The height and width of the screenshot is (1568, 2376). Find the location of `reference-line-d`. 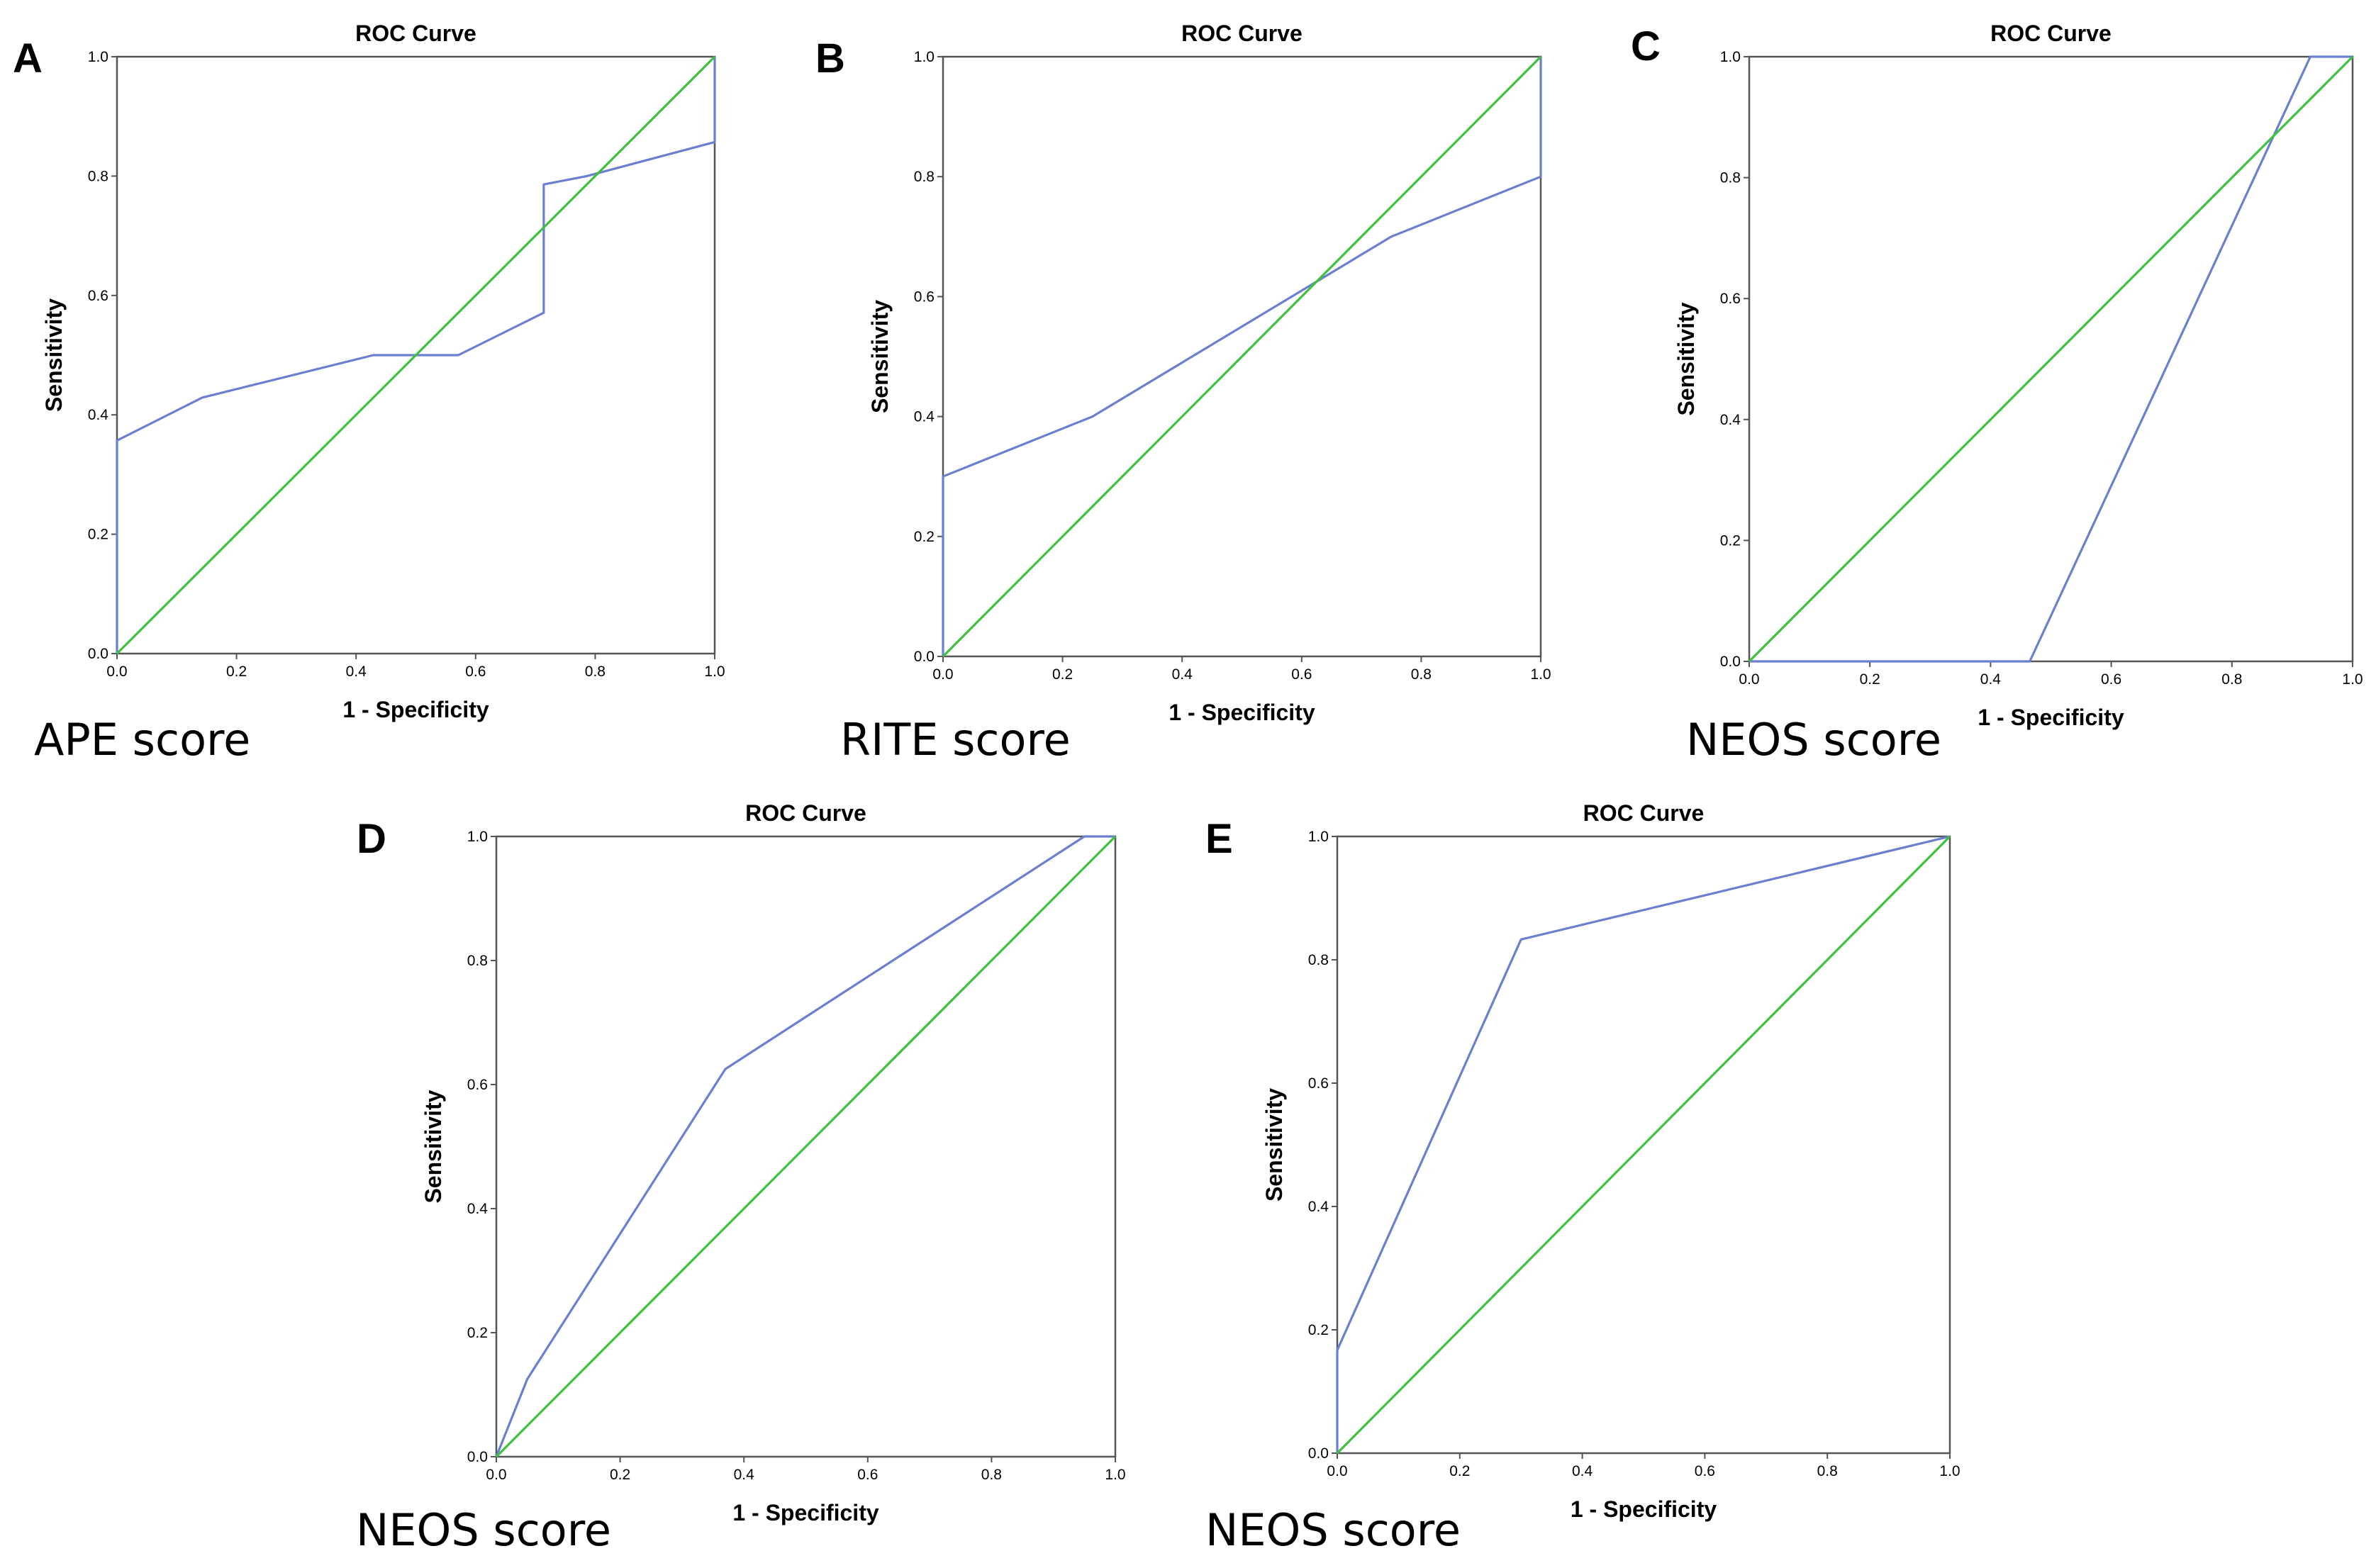

reference-line-d is located at coordinates (806, 1146).